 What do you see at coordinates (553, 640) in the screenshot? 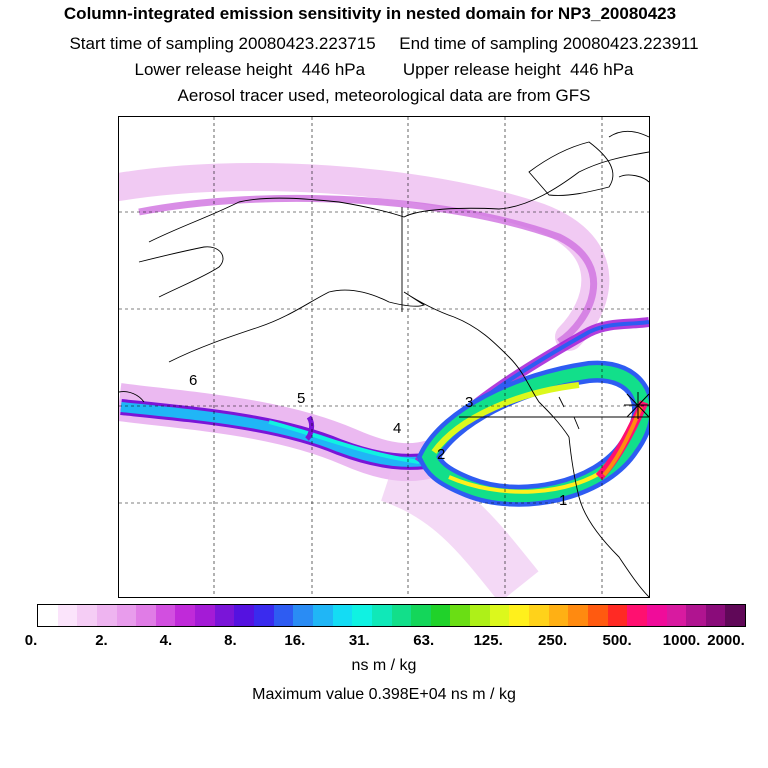
I see `colorbar-tick-label: 250.` at bounding box center [553, 640].